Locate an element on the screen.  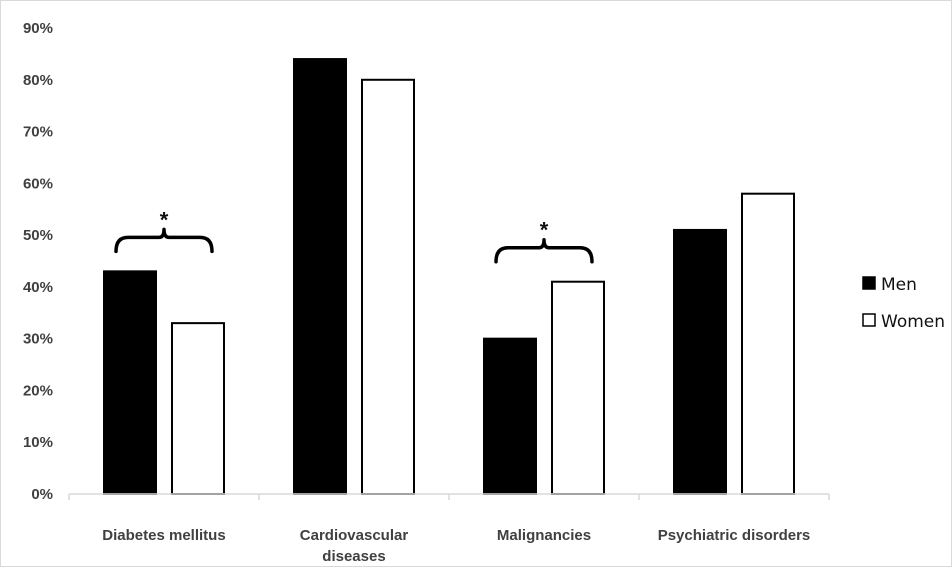
y-tick-label: 40% is located at coordinates (38, 287).